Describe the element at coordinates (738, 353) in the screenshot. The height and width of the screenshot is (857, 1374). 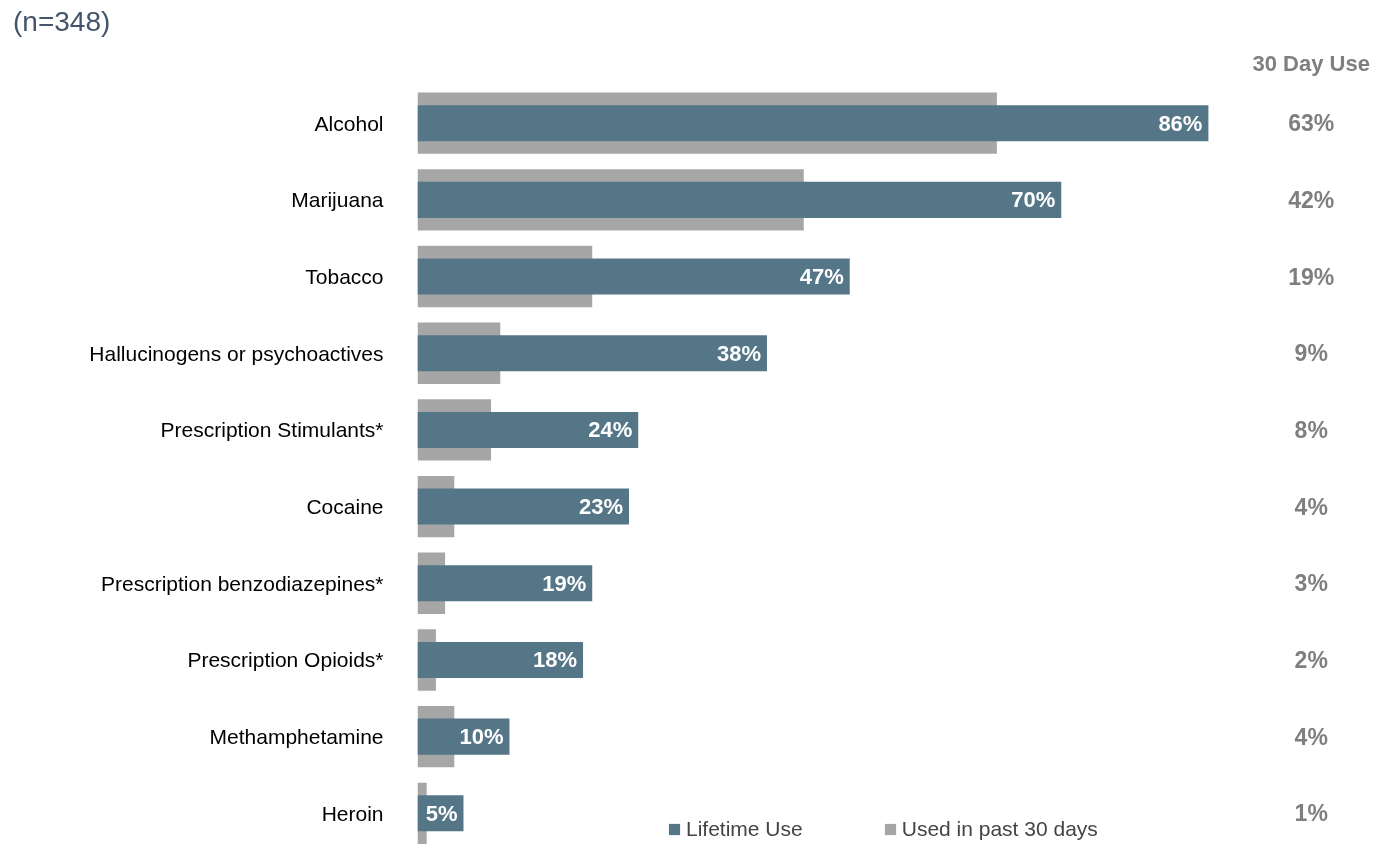
I see `data-label: 38%` at that location.